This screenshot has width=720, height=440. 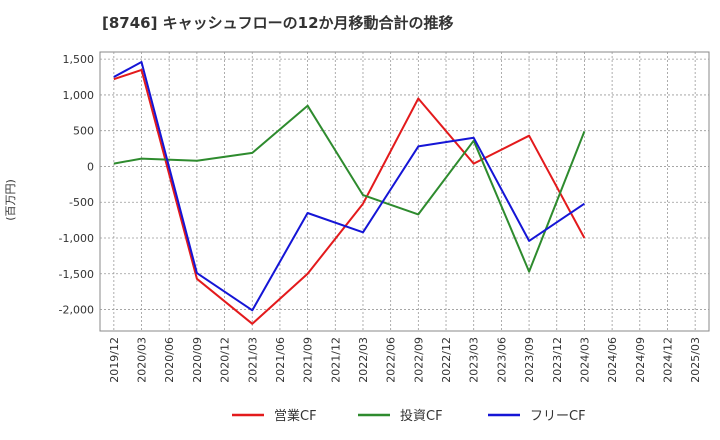 I want to click on y-tick-label: 0, so click(x=90, y=166).